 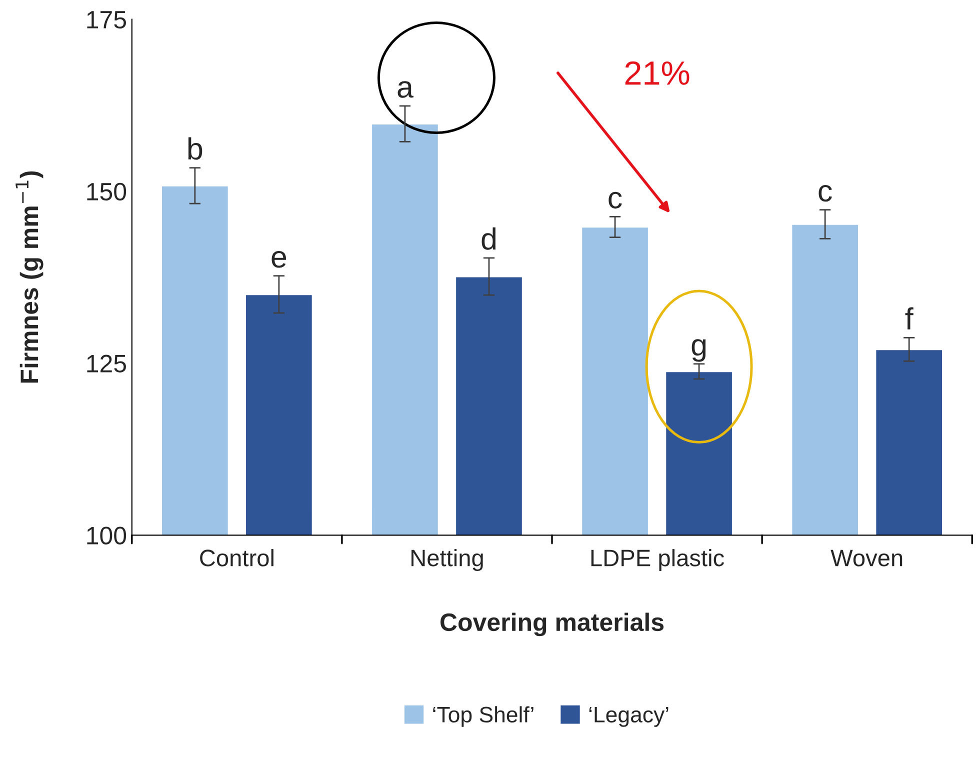 I want to click on x-tick-label: Netting, so click(x=447, y=560).